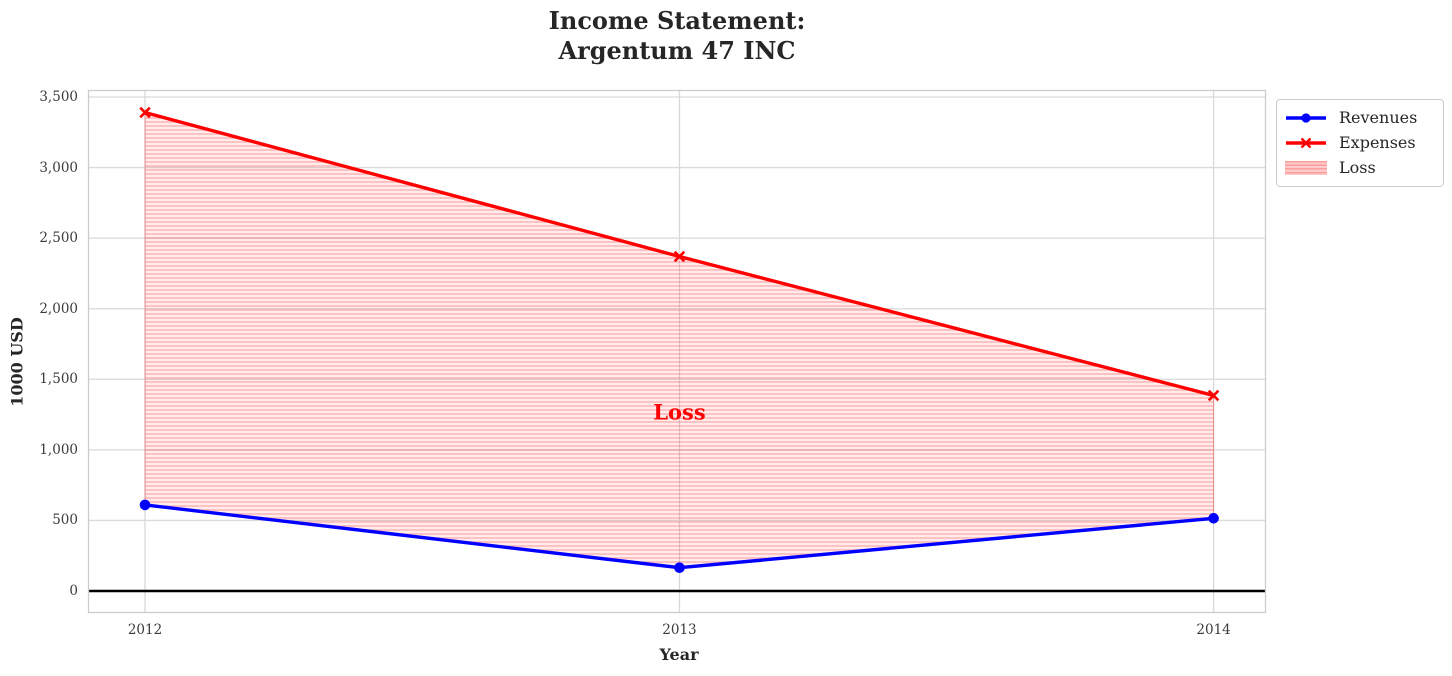 This screenshot has width=1452, height=676. Describe the element at coordinates (145, 630) in the screenshot. I see `x-tick-label: 2012` at that location.